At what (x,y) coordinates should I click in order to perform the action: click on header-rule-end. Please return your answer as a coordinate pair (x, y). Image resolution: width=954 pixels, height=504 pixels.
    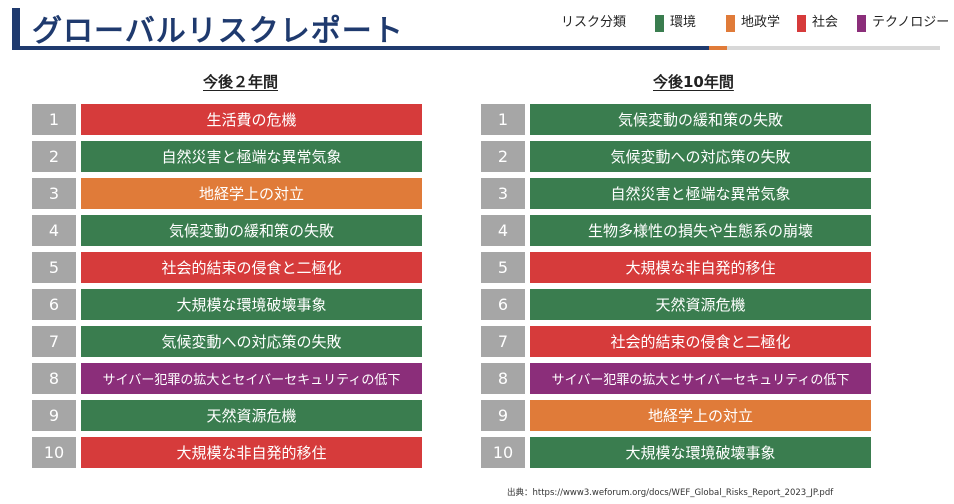
    Looking at the image, I should click on (824, 48).